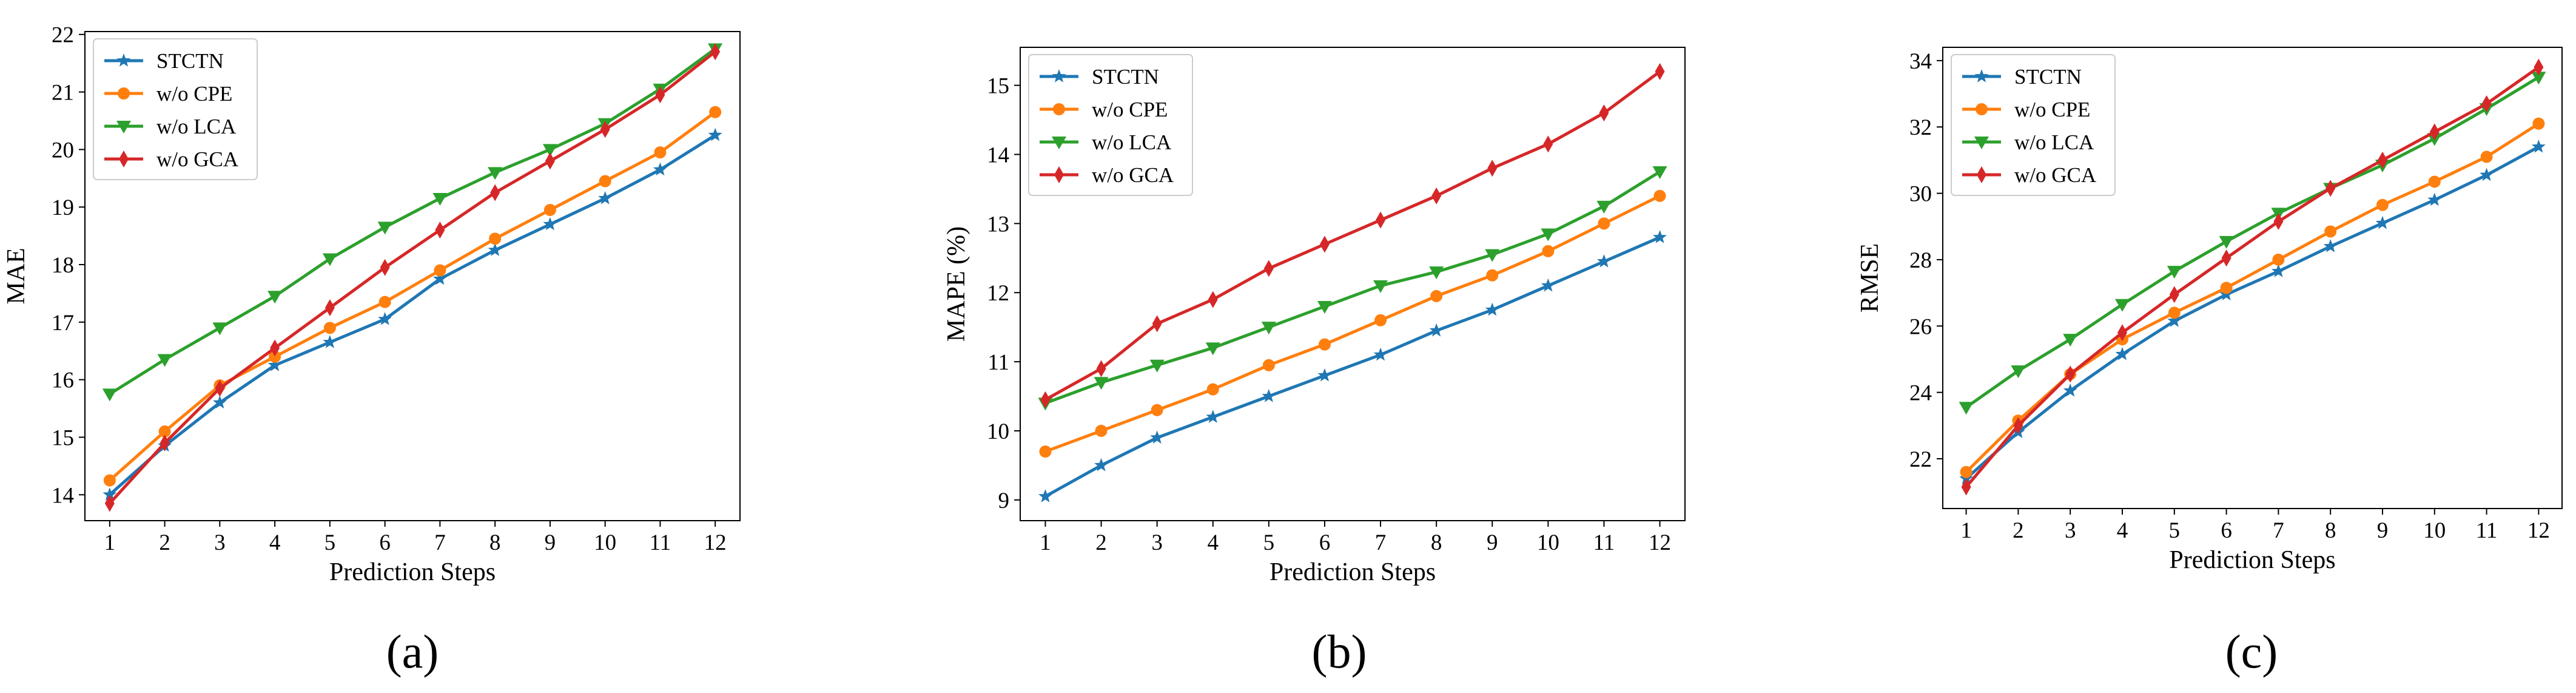 This screenshot has height=693, width=2576. Describe the element at coordinates (998, 362) in the screenshot. I see `y-tick-label: 11` at that location.